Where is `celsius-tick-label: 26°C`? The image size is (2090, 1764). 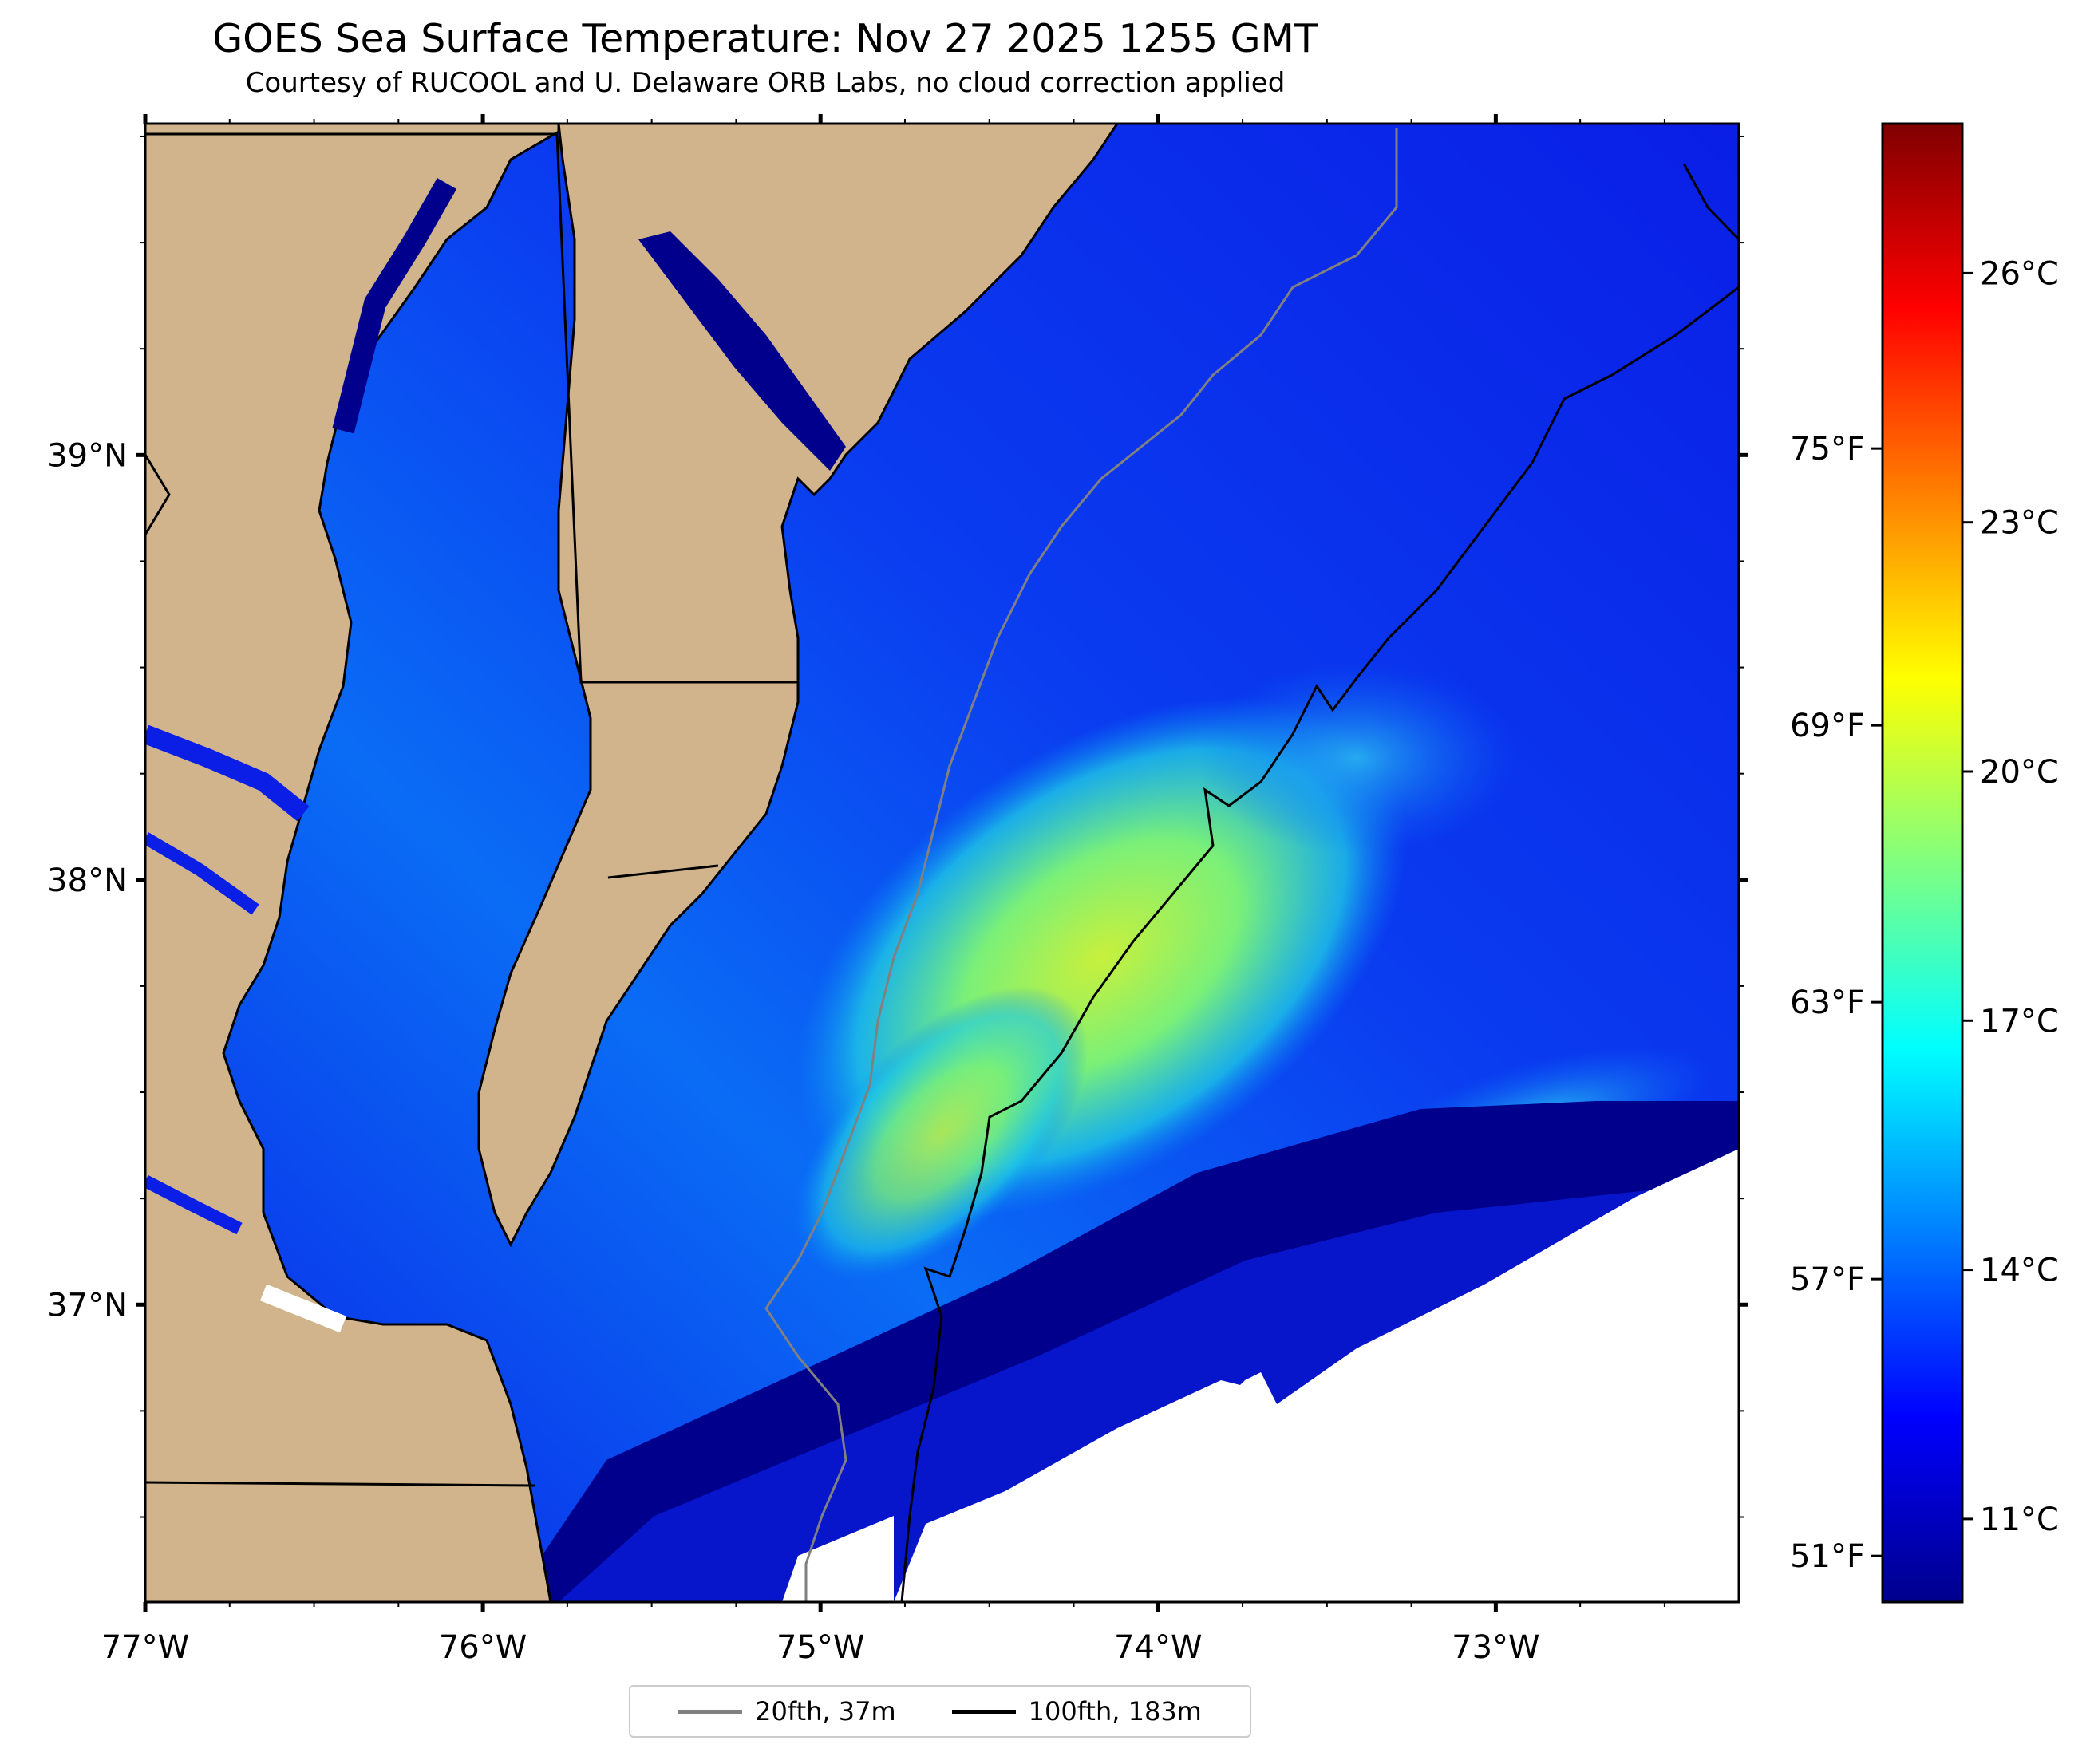
celsius-tick-label: 26°C is located at coordinates (2019, 273).